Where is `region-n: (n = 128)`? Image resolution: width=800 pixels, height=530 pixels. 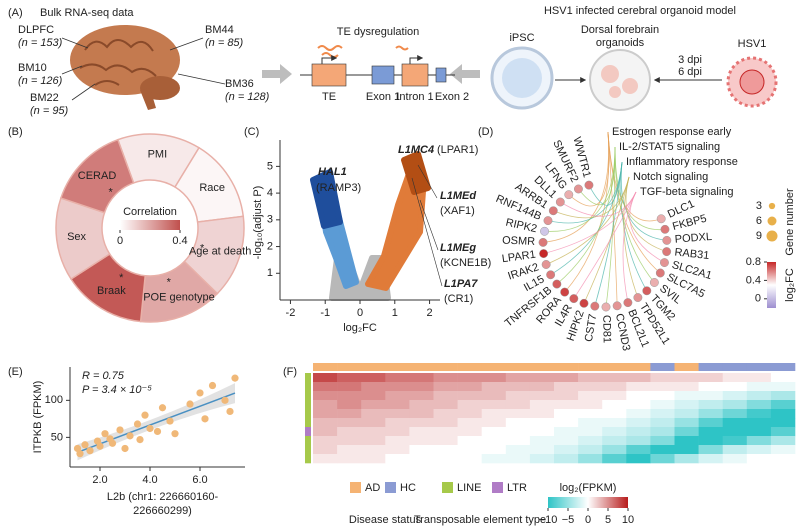
region-n: (n = 128) is located at coordinates (247, 97).